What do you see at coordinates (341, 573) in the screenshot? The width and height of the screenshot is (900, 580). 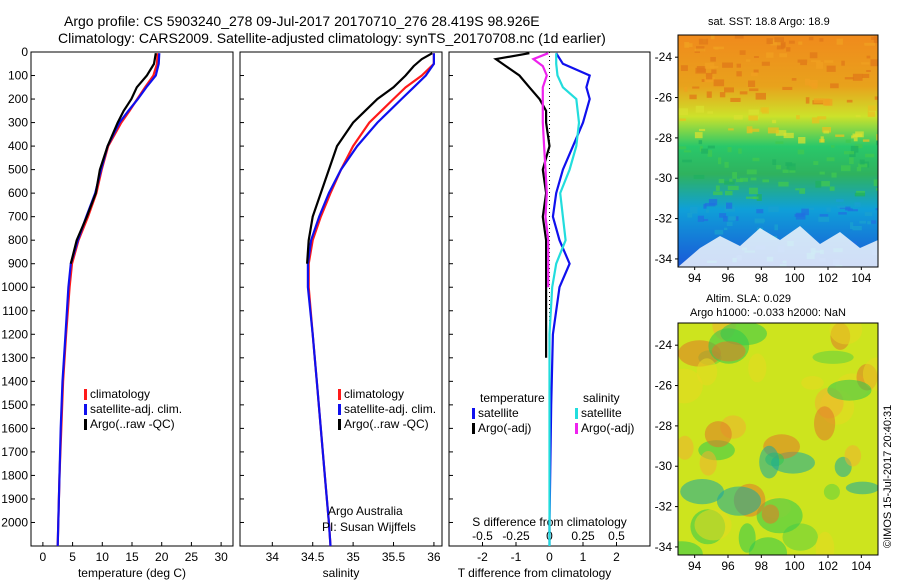 I see `x-axis-label: salinity` at bounding box center [341, 573].